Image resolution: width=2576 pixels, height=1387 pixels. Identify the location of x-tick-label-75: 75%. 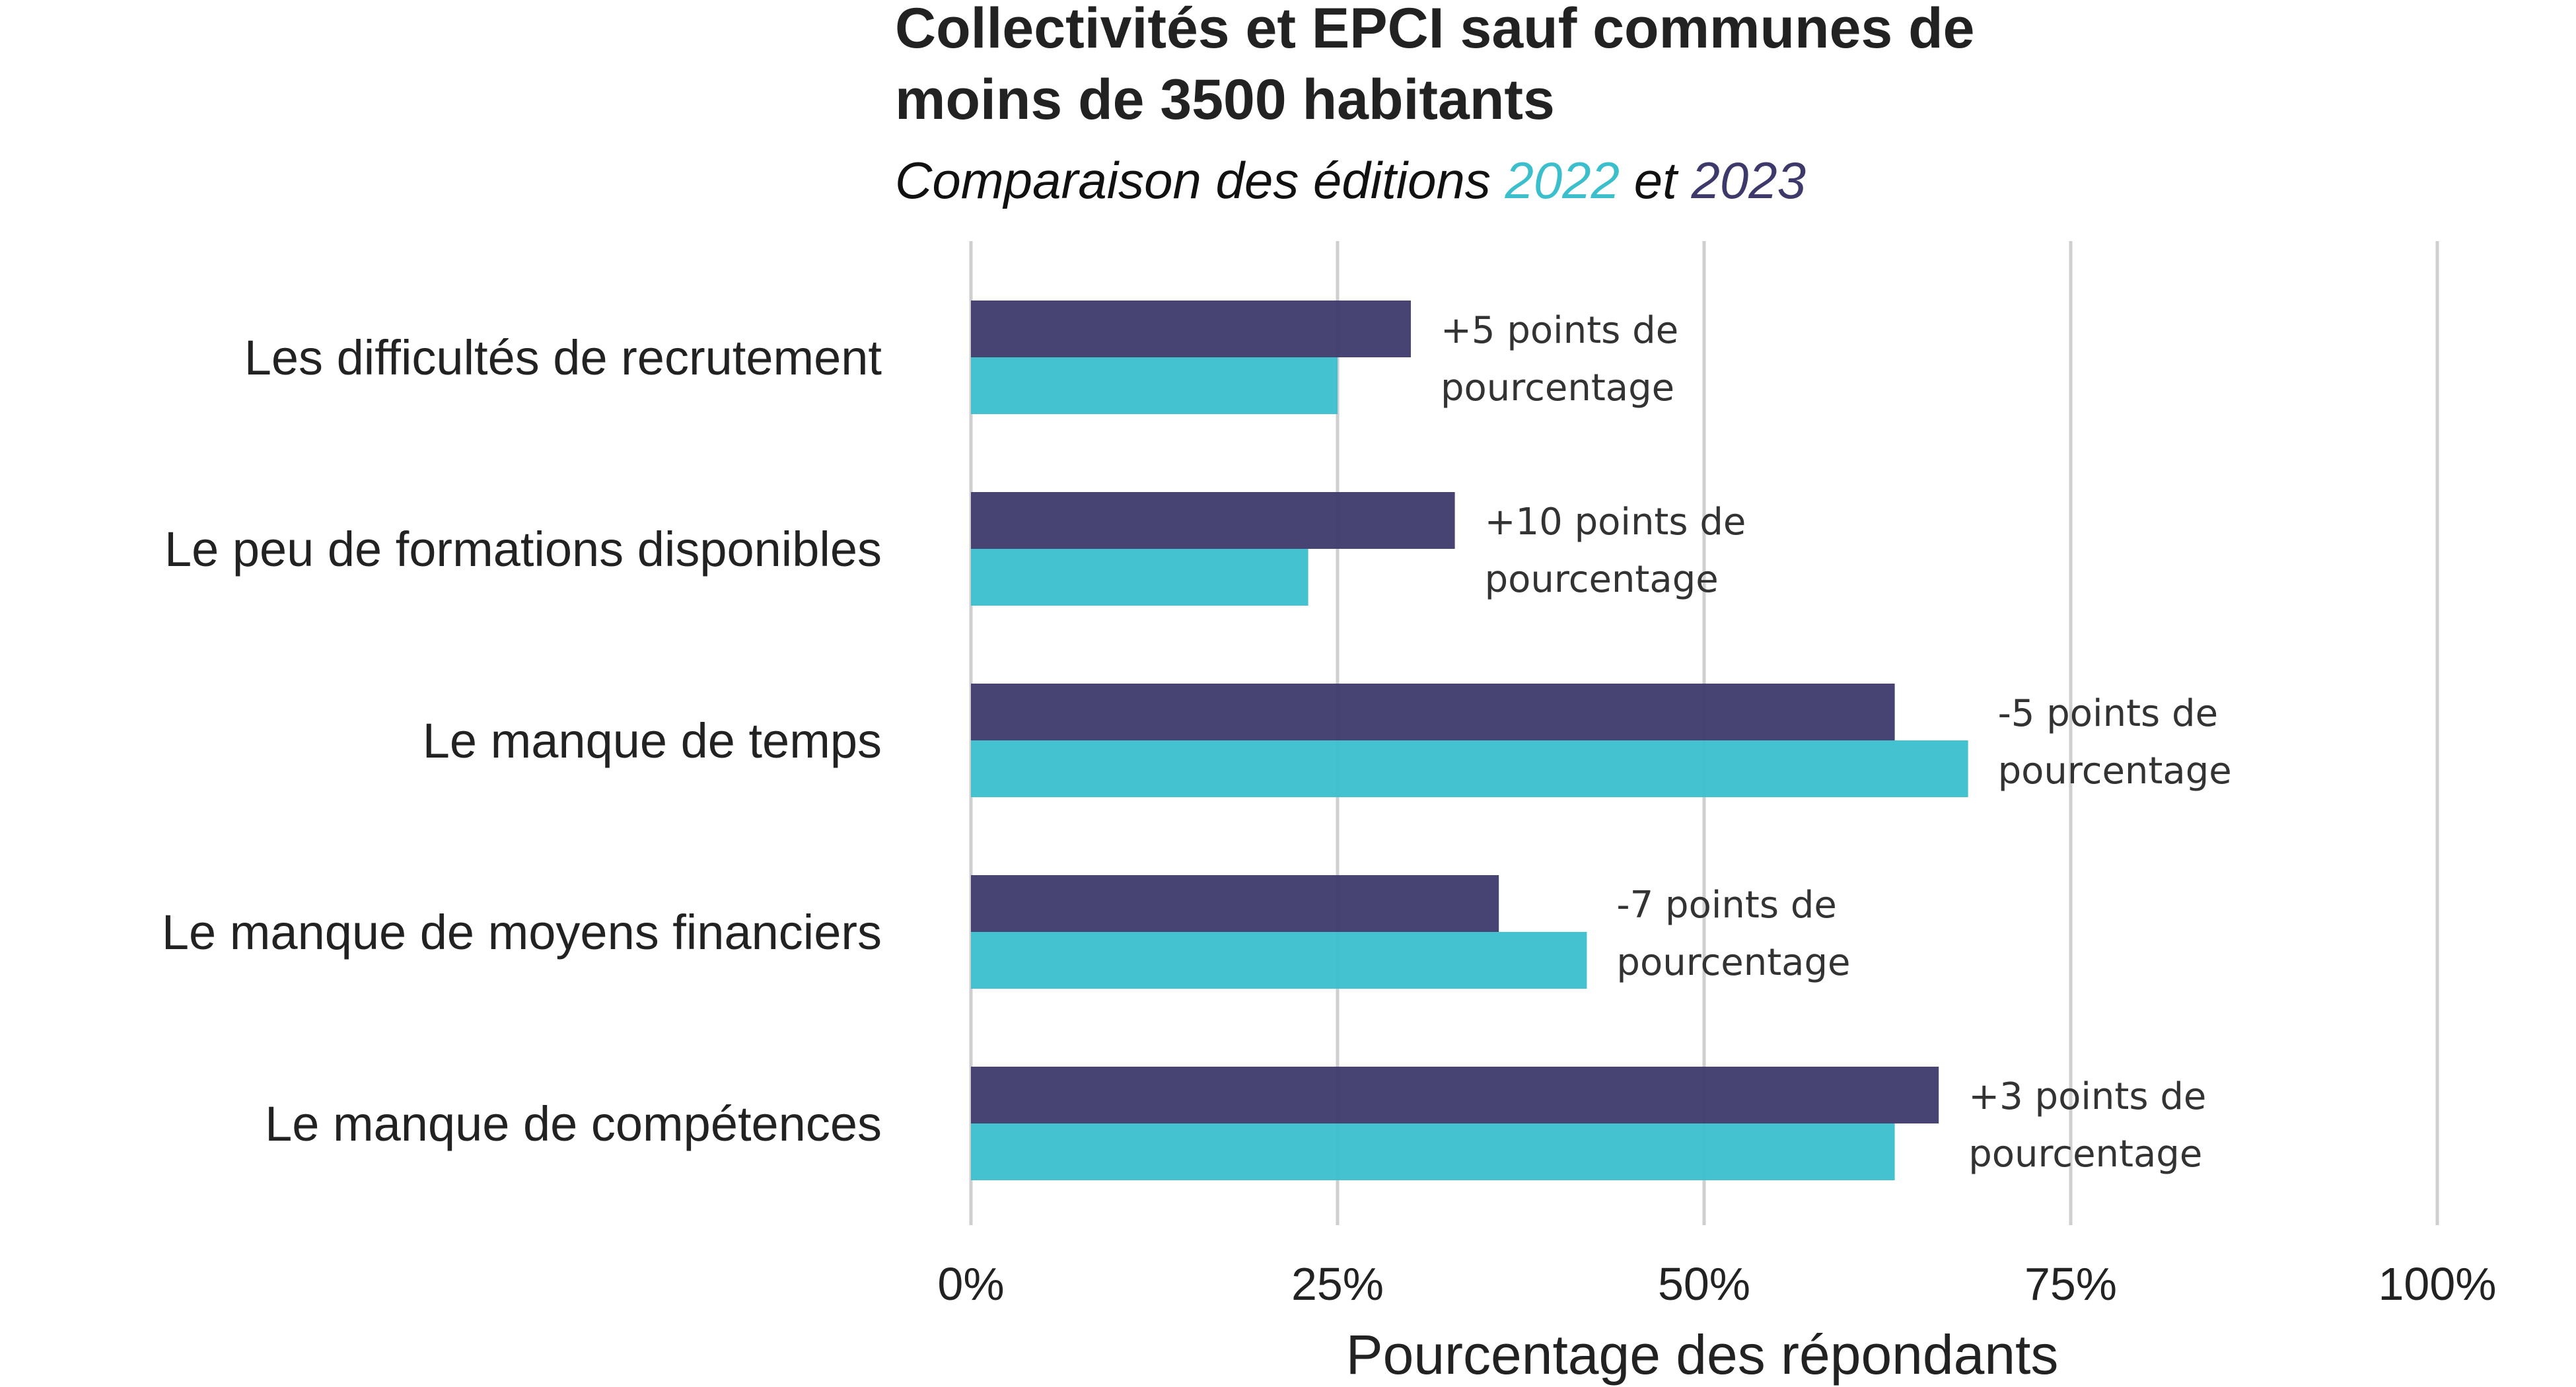
(2070, 1284).